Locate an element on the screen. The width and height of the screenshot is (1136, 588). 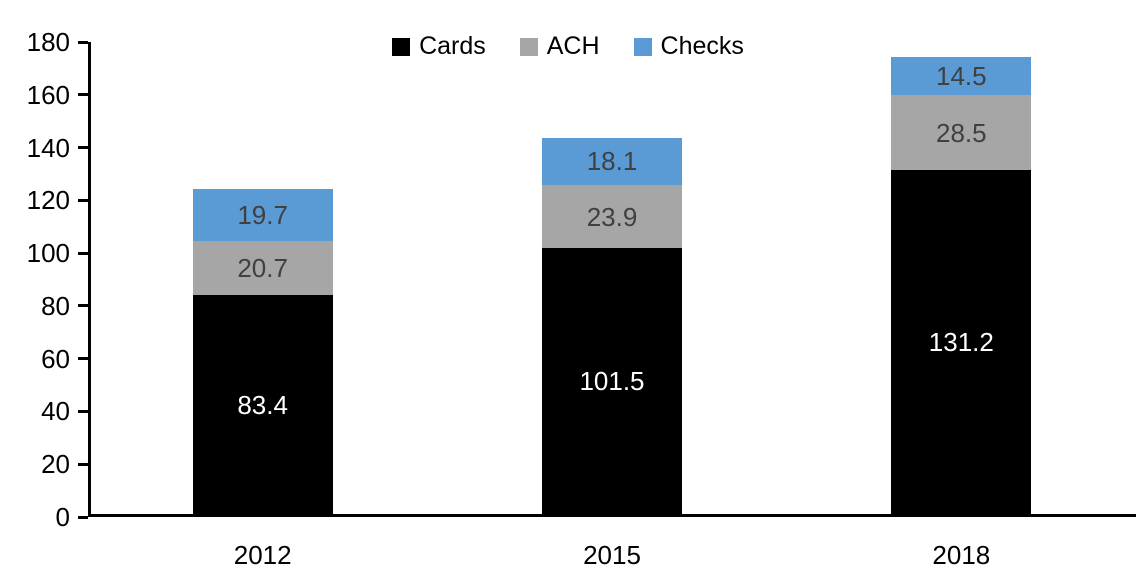
bar-segment-value: 28.5 is located at coordinates (961, 132).